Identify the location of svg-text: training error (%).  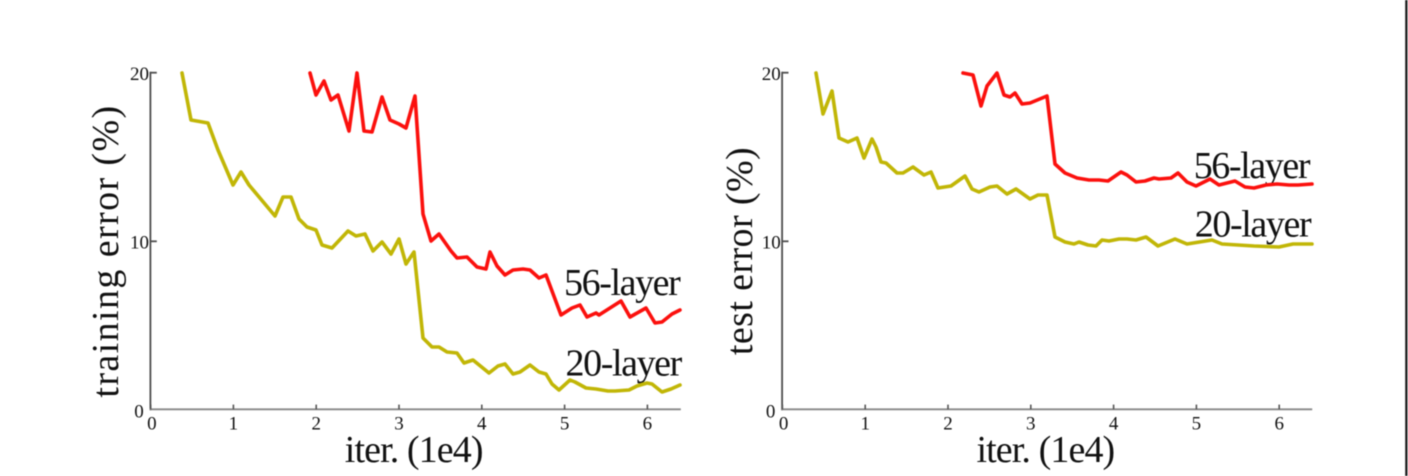
(106, 250).